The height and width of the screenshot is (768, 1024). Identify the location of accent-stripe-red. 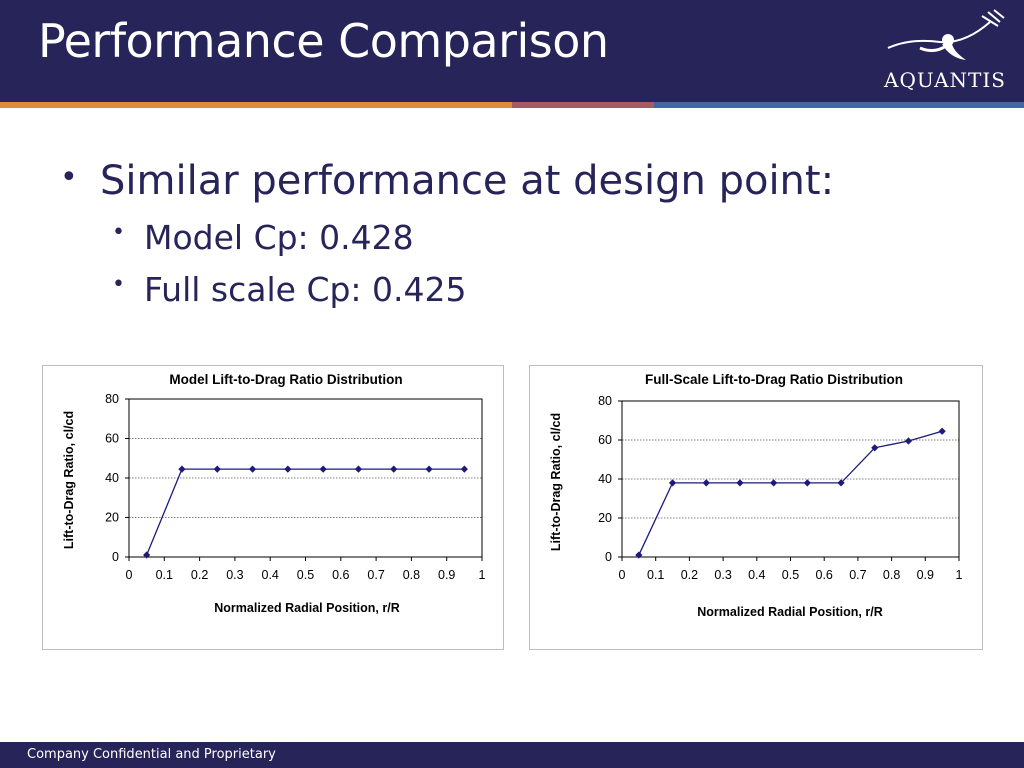
(583, 105).